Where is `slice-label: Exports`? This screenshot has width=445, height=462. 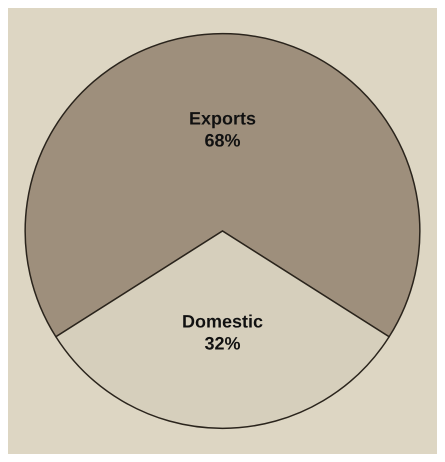 slice-label: Exports is located at coordinates (222, 118).